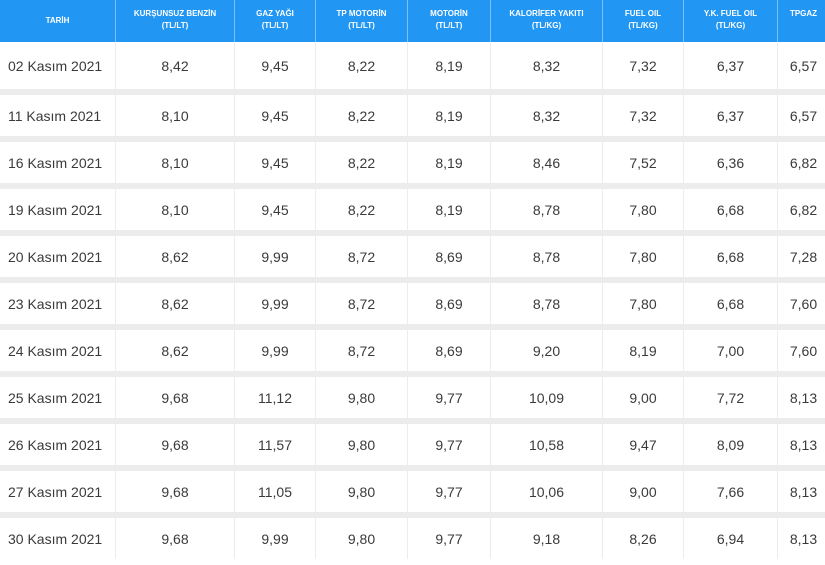  Describe the element at coordinates (546, 13) in the screenshot. I see `column-header-title: KALORİFER YAKITI` at that location.